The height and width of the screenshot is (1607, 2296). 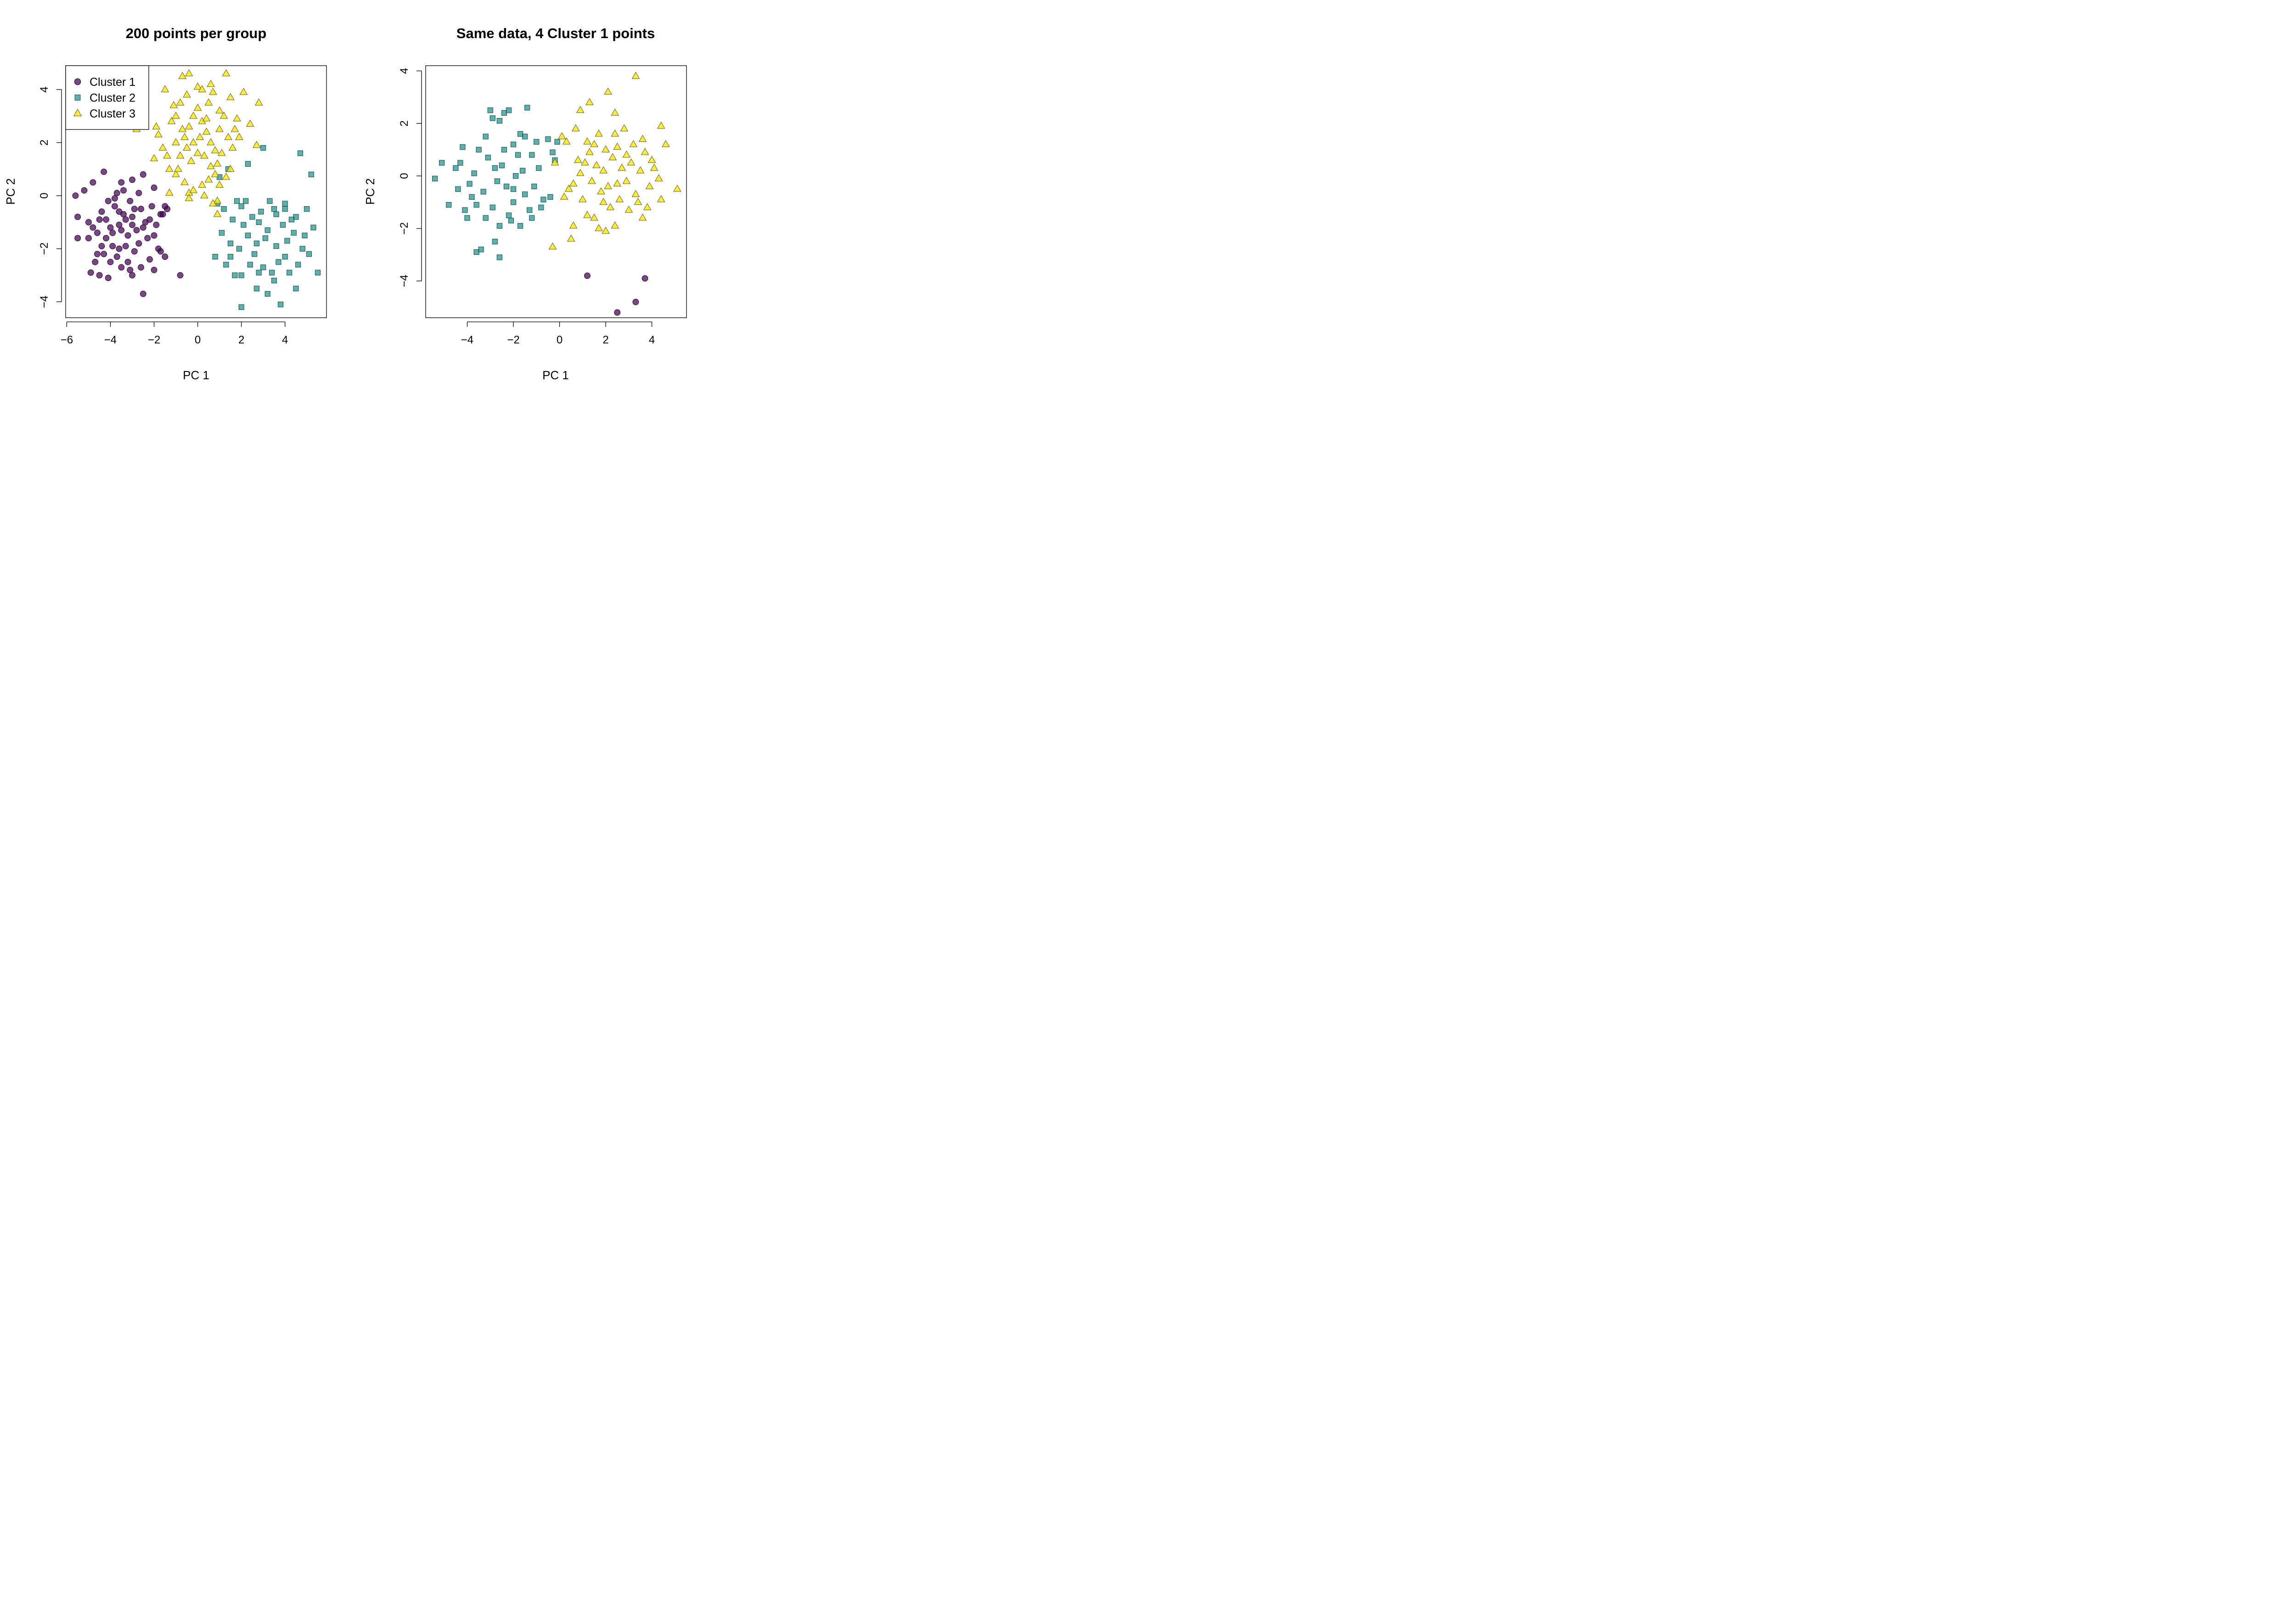 I want to click on chart-left-title: 200 points per group, so click(x=197, y=33).